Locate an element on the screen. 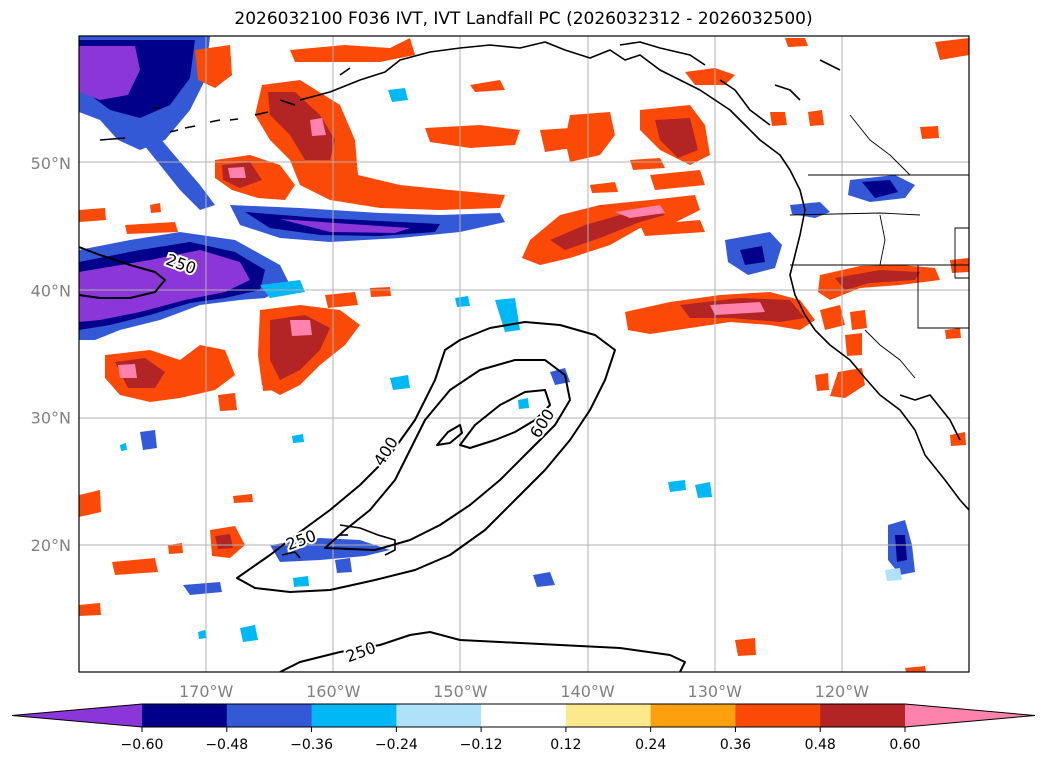 This screenshot has width=1047, height=765. lon-label: 150°W is located at coordinates (460, 691).